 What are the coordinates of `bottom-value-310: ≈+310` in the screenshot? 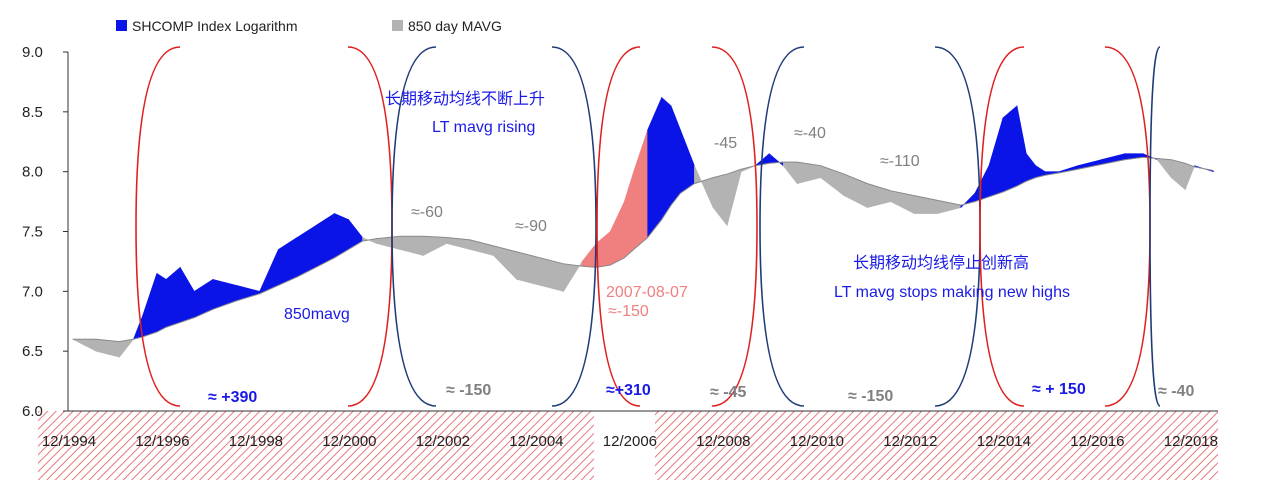 It's located at (628, 390).